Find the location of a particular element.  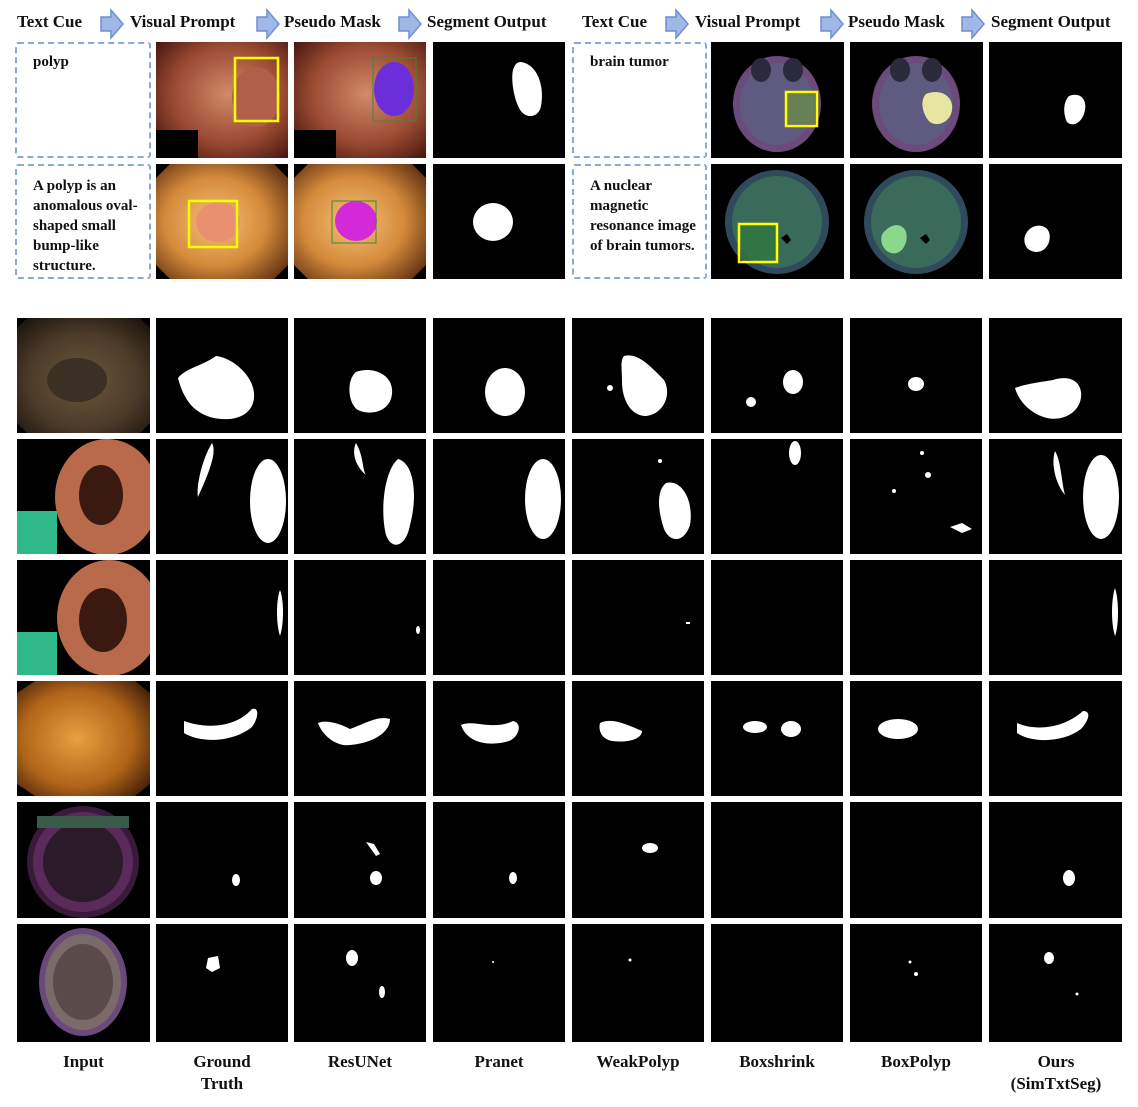

text-cue-brain-short: brain tumor is located at coordinates (639, 100).